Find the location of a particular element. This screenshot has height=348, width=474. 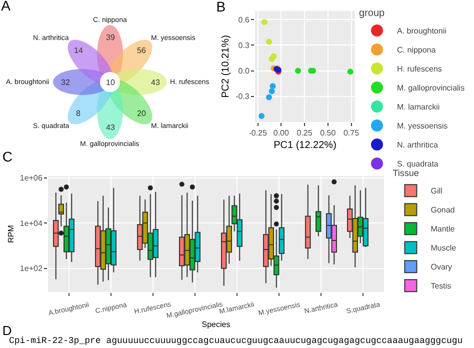

data-label: 14 is located at coordinates (79, 50).